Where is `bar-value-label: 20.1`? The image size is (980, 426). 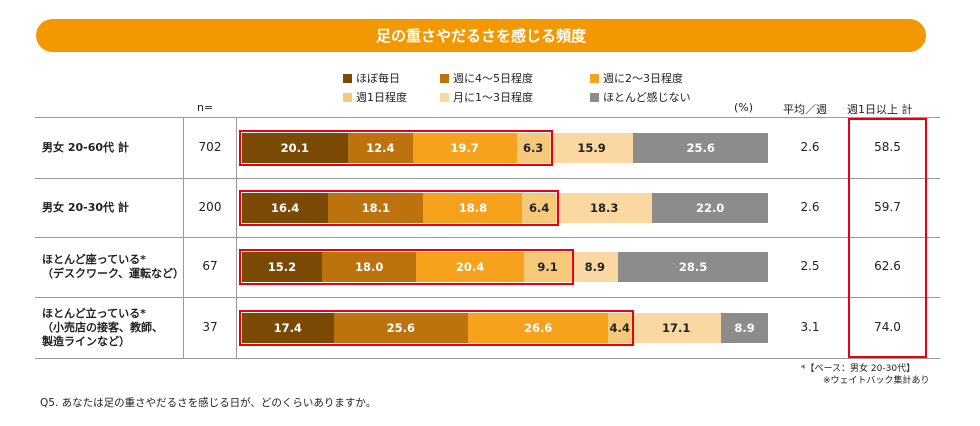 bar-value-label: 20.1 is located at coordinates (295, 147).